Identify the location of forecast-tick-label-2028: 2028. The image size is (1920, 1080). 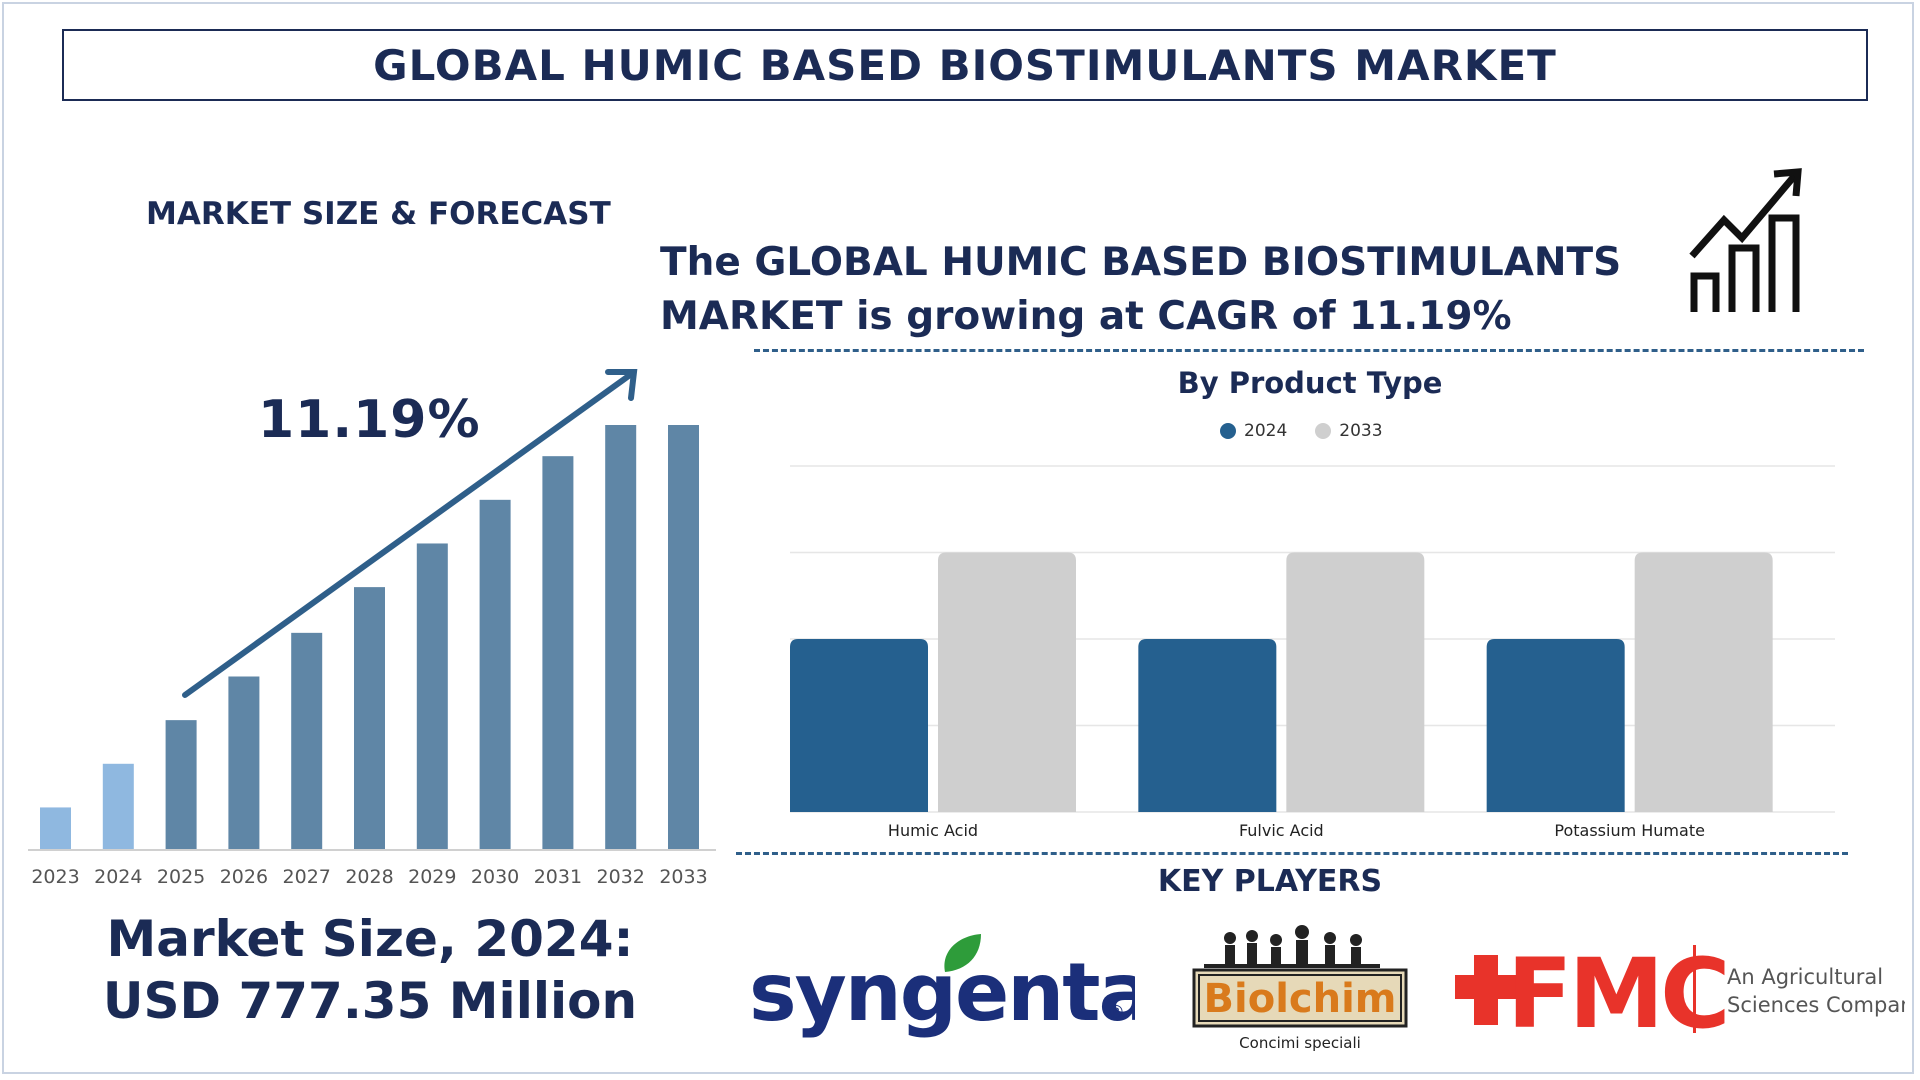
(369, 877).